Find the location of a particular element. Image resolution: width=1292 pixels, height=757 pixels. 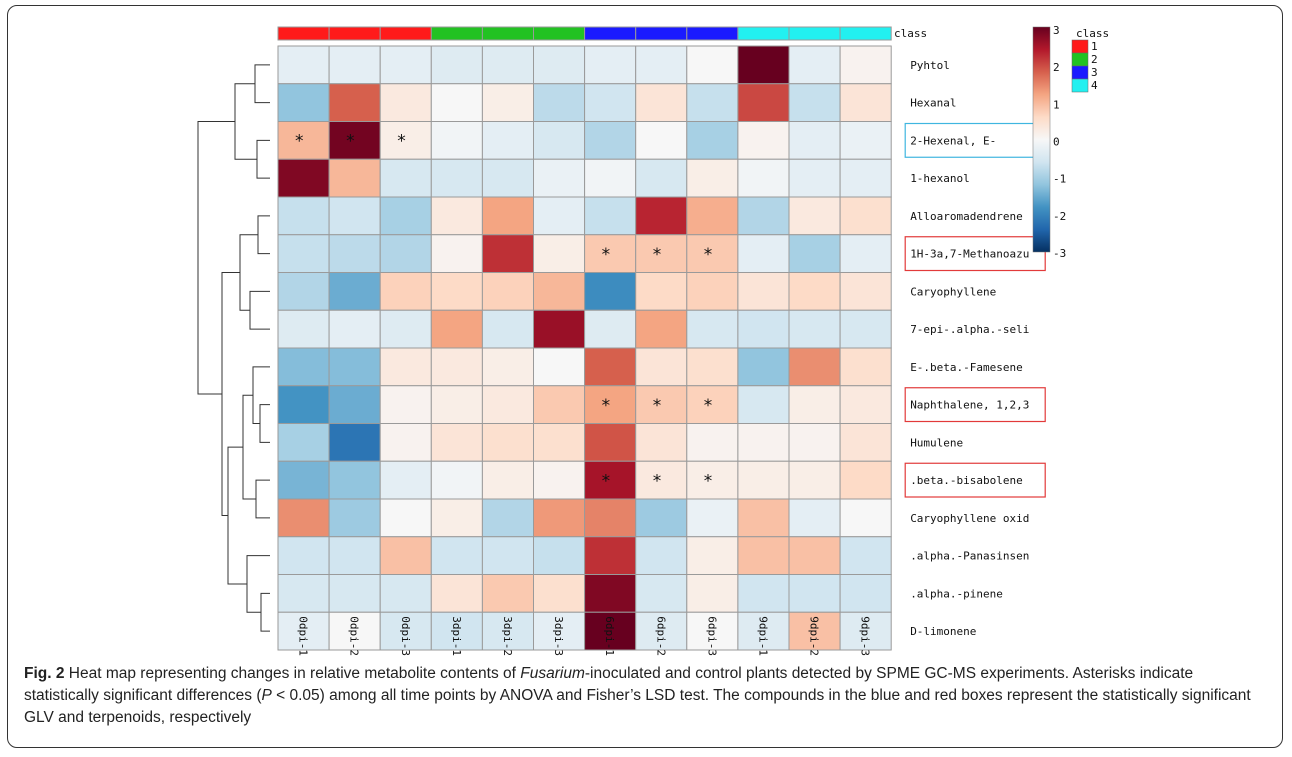

legend-label: 3 is located at coordinates (1094, 72).